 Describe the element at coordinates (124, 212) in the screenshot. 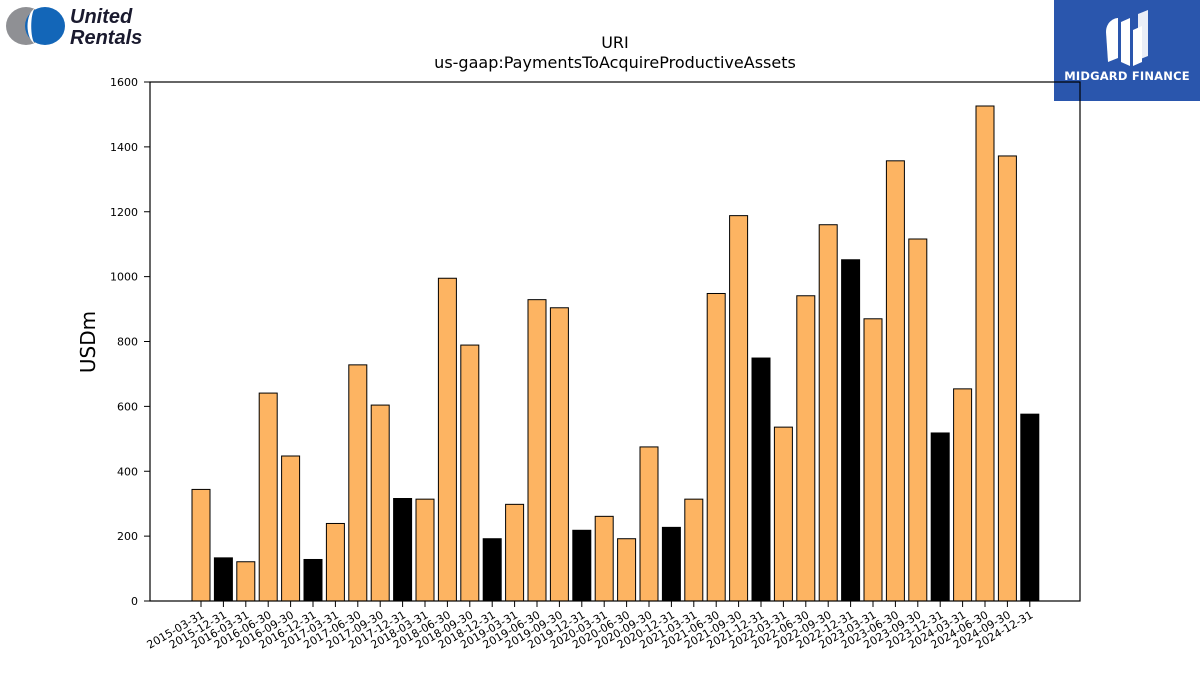

I see `y-tick-label: 1200` at that location.